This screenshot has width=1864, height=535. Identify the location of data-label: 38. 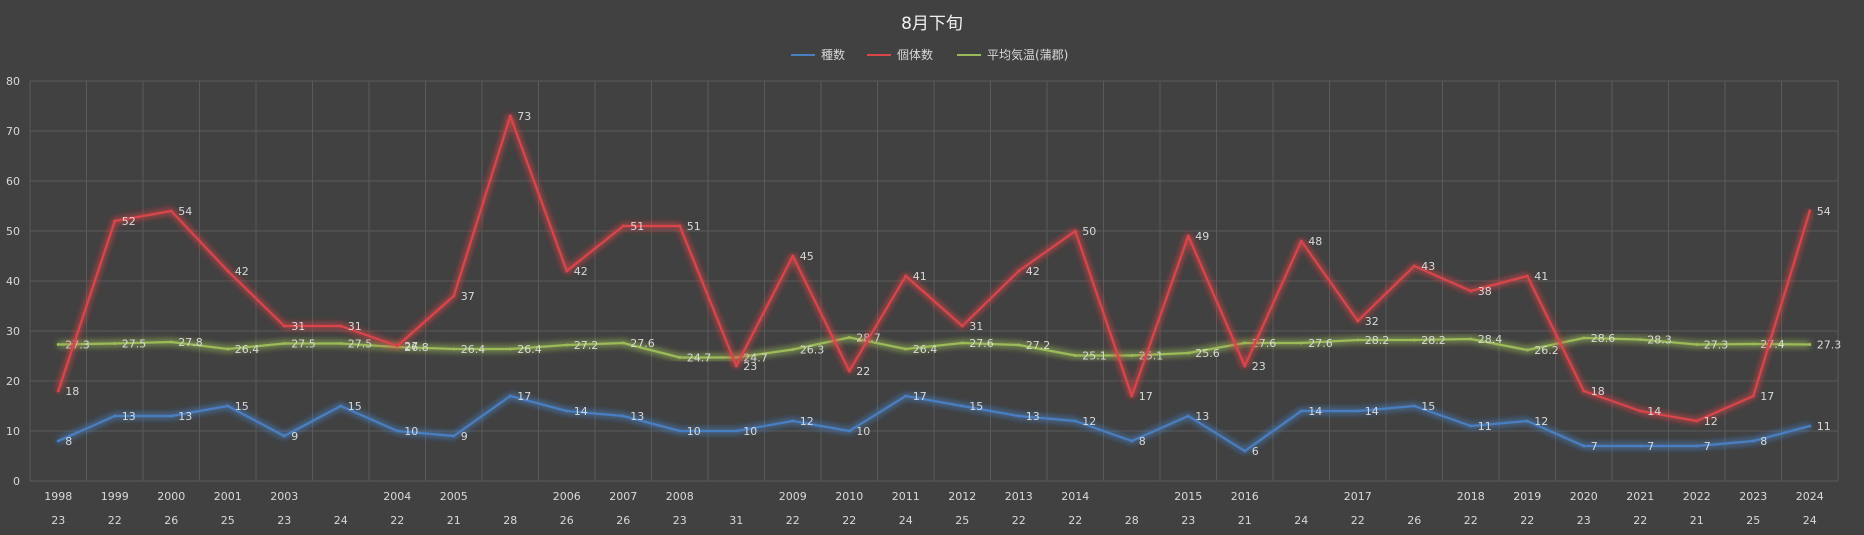
(1485, 291).